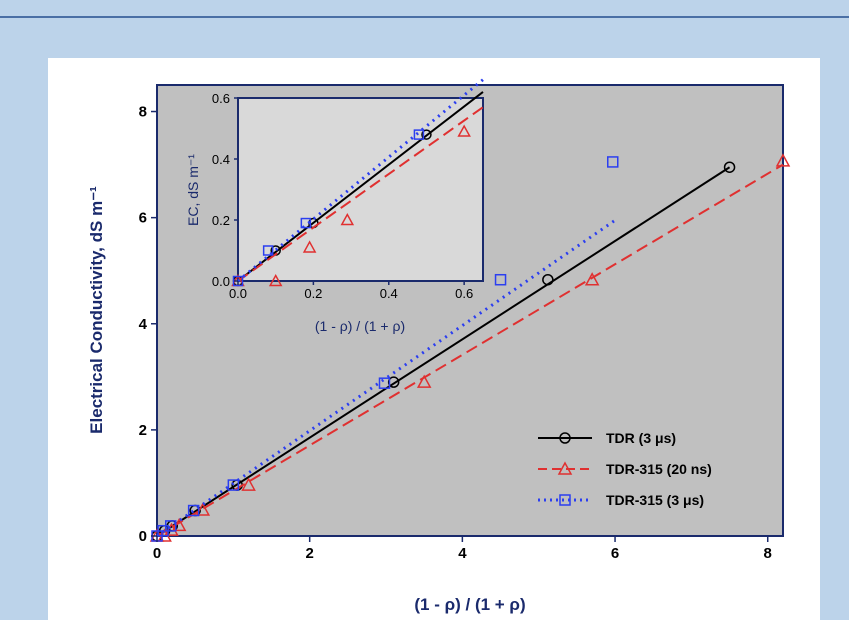  What do you see at coordinates (659, 469) in the screenshot?
I see `legend-label-tdr315-20ns: TDR-315 (20 ns)` at bounding box center [659, 469].